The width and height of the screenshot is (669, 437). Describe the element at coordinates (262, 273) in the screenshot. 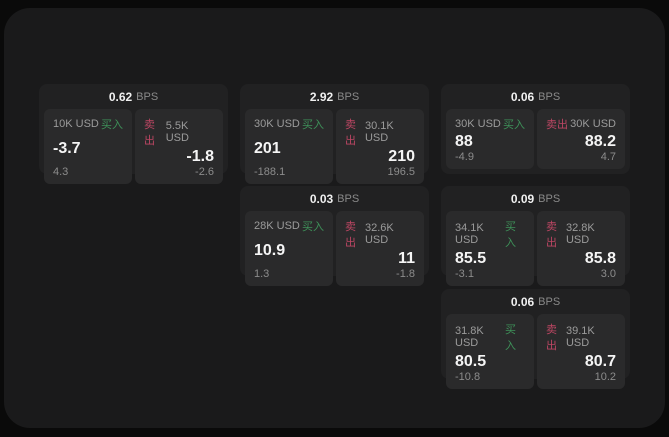

I see `buy-delta: 1.3` at that location.